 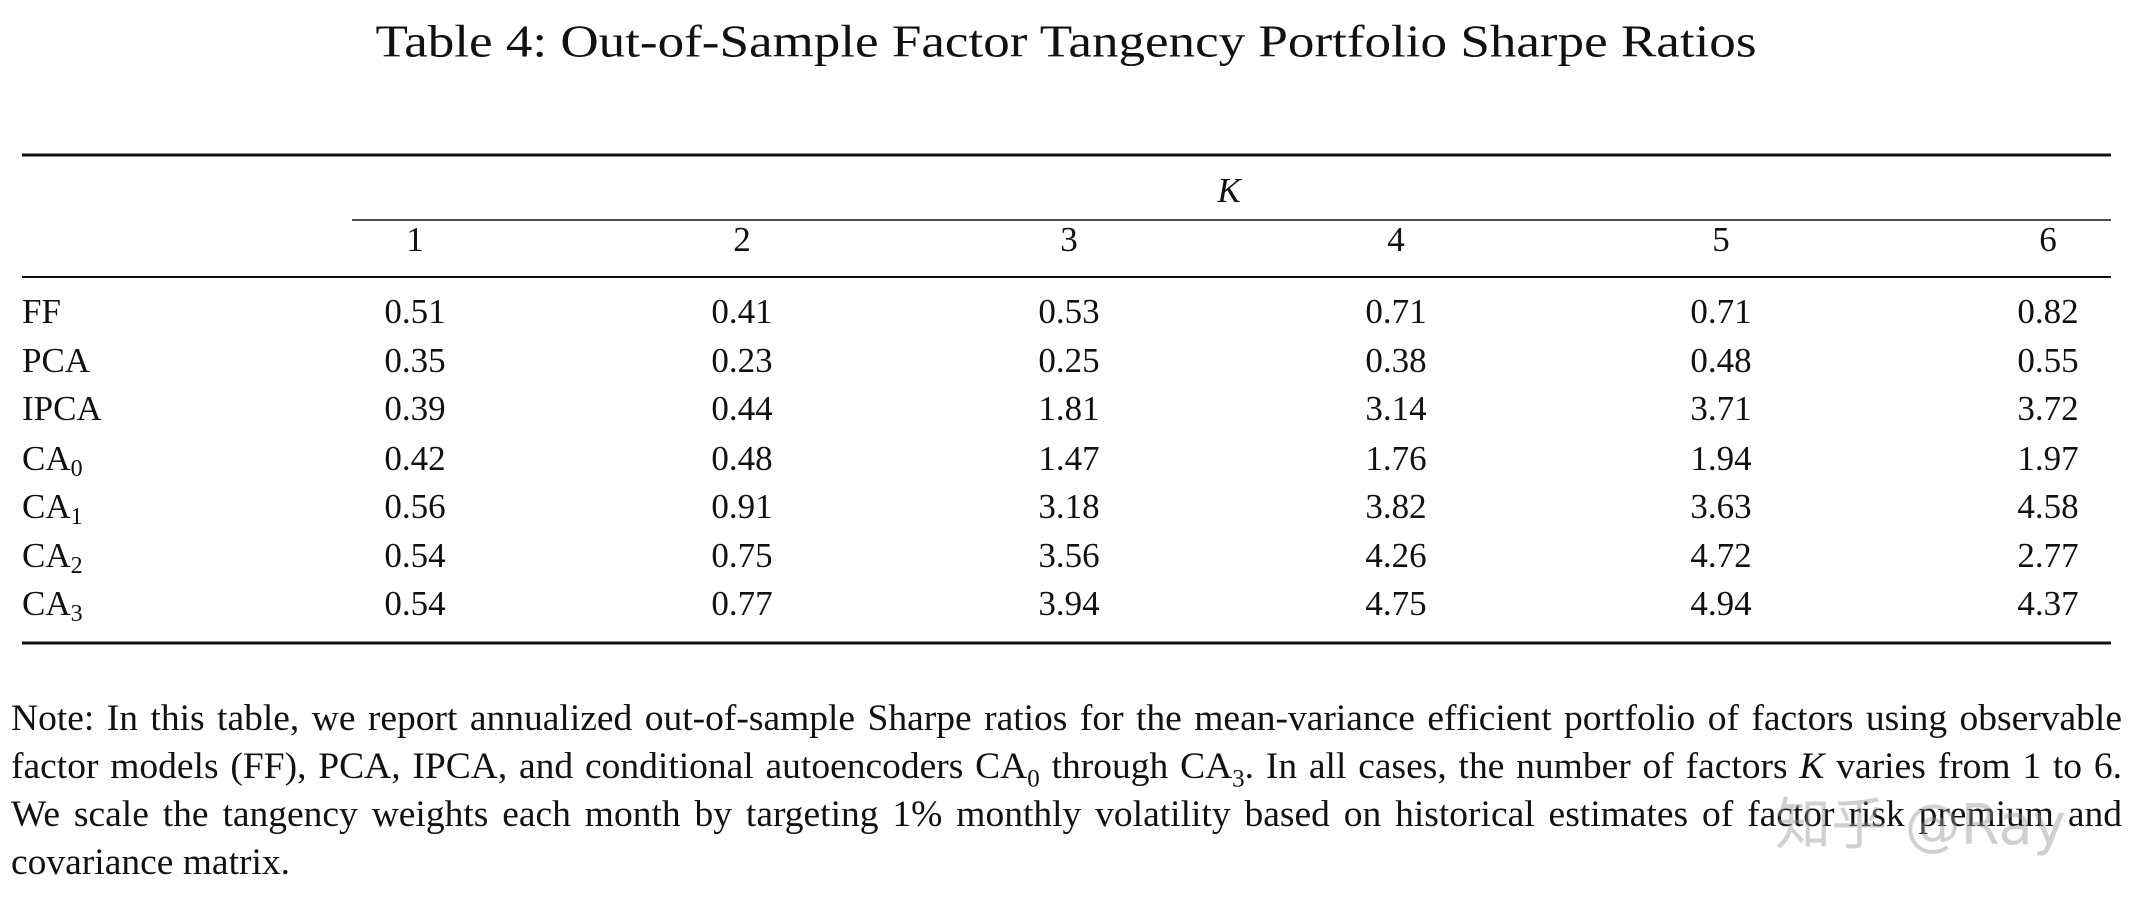 What do you see at coordinates (1812, 766) in the screenshot?
I see `note-italic: K` at bounding box center [1812, 766].